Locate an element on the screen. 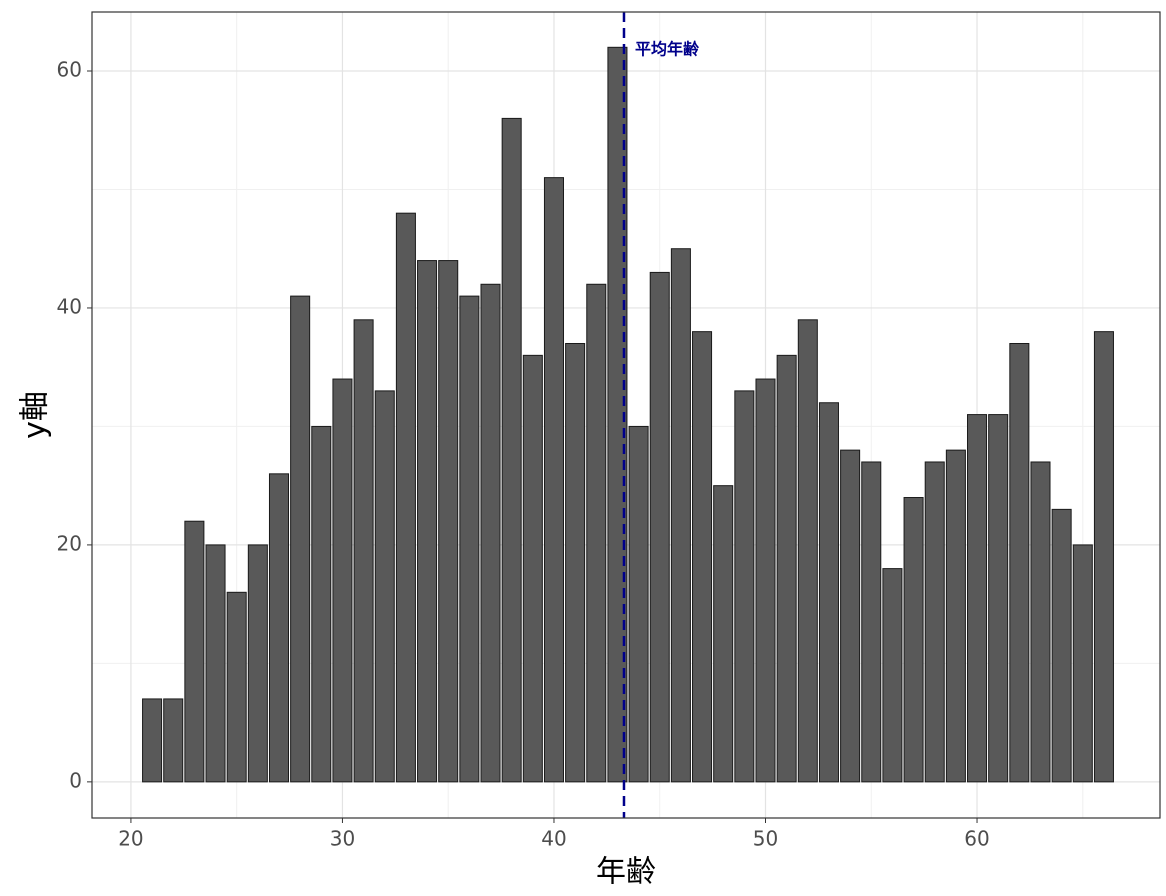 The width and height of the screenshot is (1166, 896). x-tick-label: 30 is located at coordinates (342, 839).